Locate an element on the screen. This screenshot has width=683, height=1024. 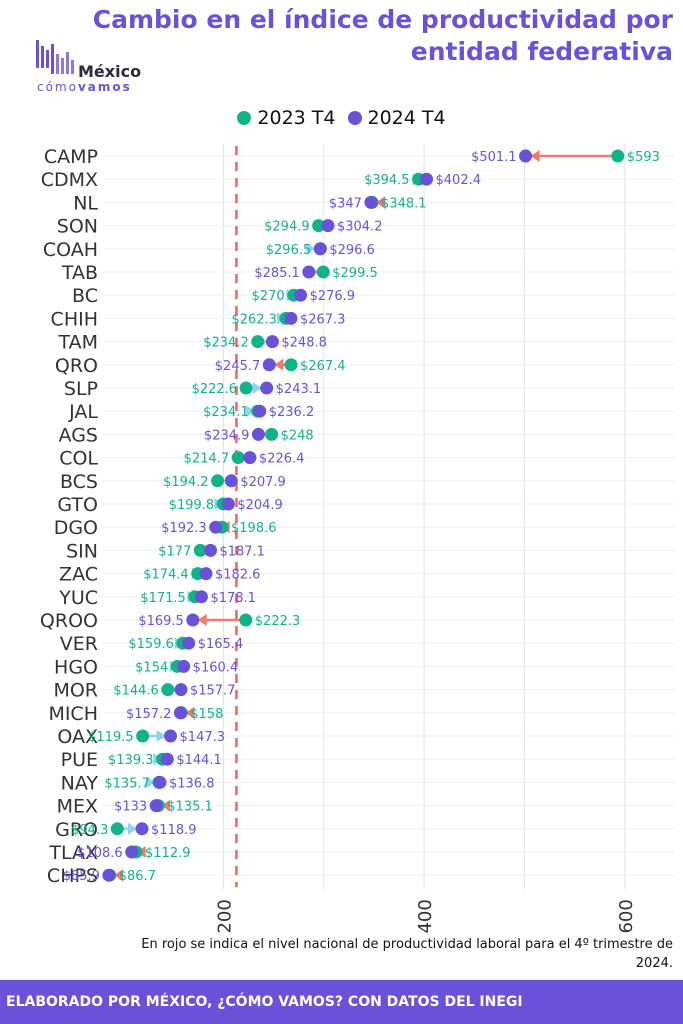
value-label-2024: $182.6 is located at coordinates (238, 575).